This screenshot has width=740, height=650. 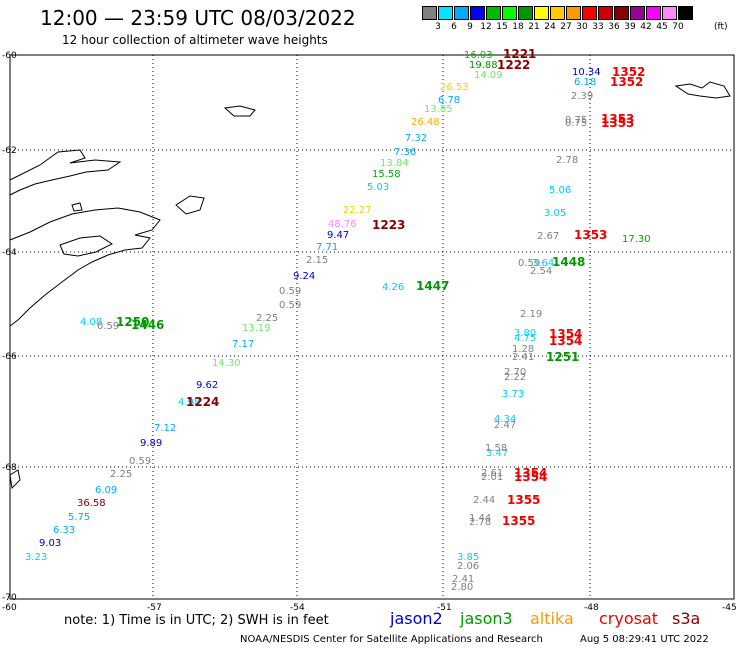 What do you see at coordinates (198, 18) in the screenshot?
I see `page-title: 12:00 — 23:59 UTC 08/03/2022` at bounding box center [198, 18].